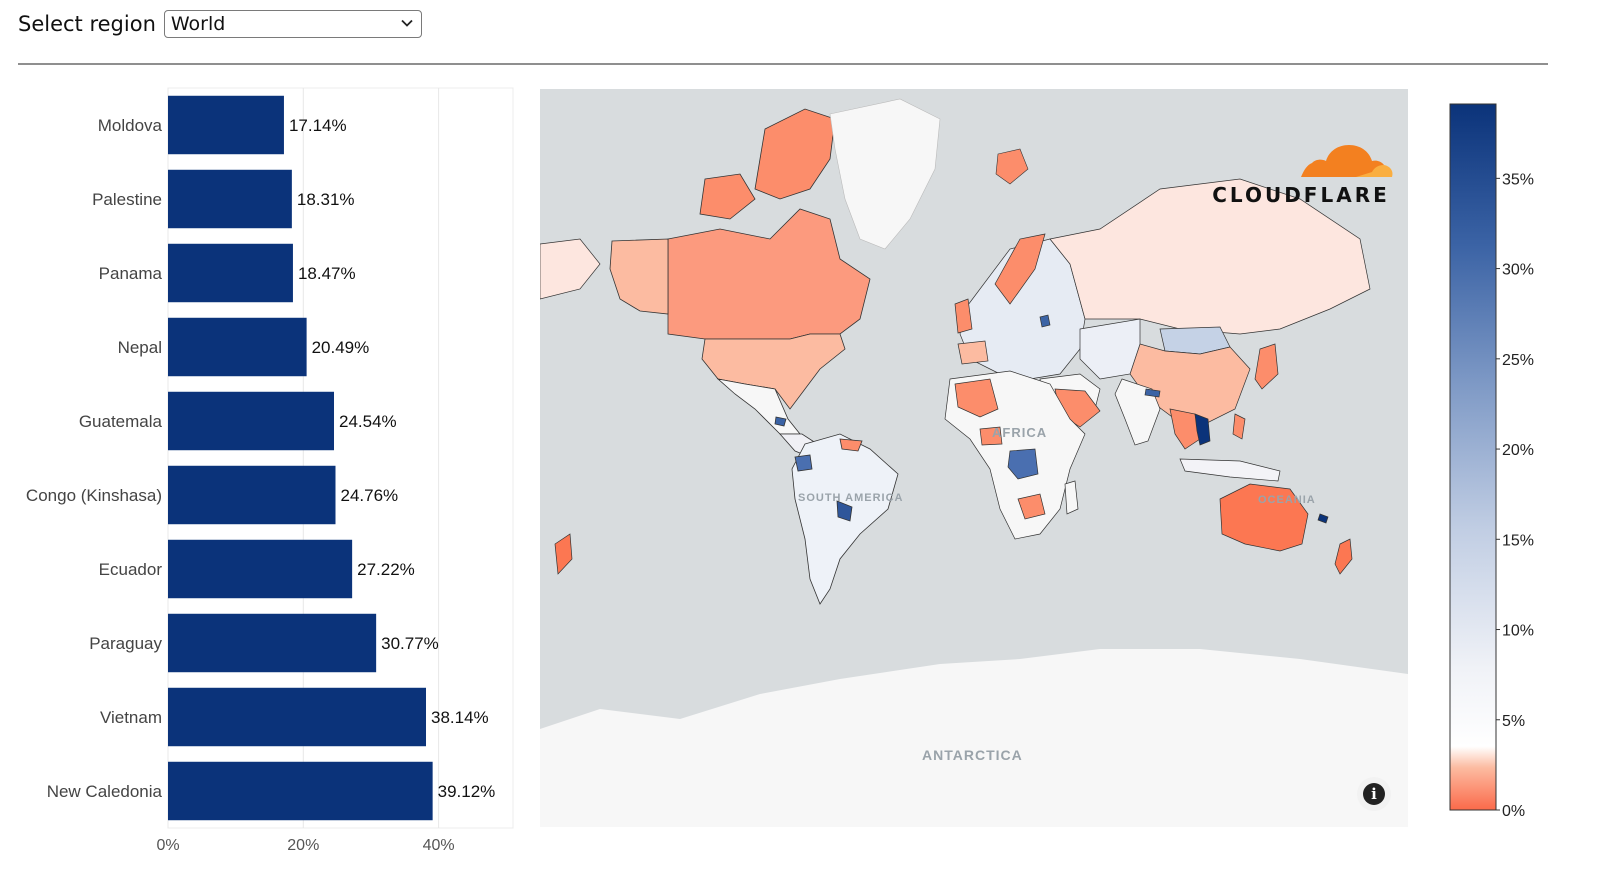  Describe the element at coordinates (1071, 497) in the screenshot. I see `madagascar` at that location.